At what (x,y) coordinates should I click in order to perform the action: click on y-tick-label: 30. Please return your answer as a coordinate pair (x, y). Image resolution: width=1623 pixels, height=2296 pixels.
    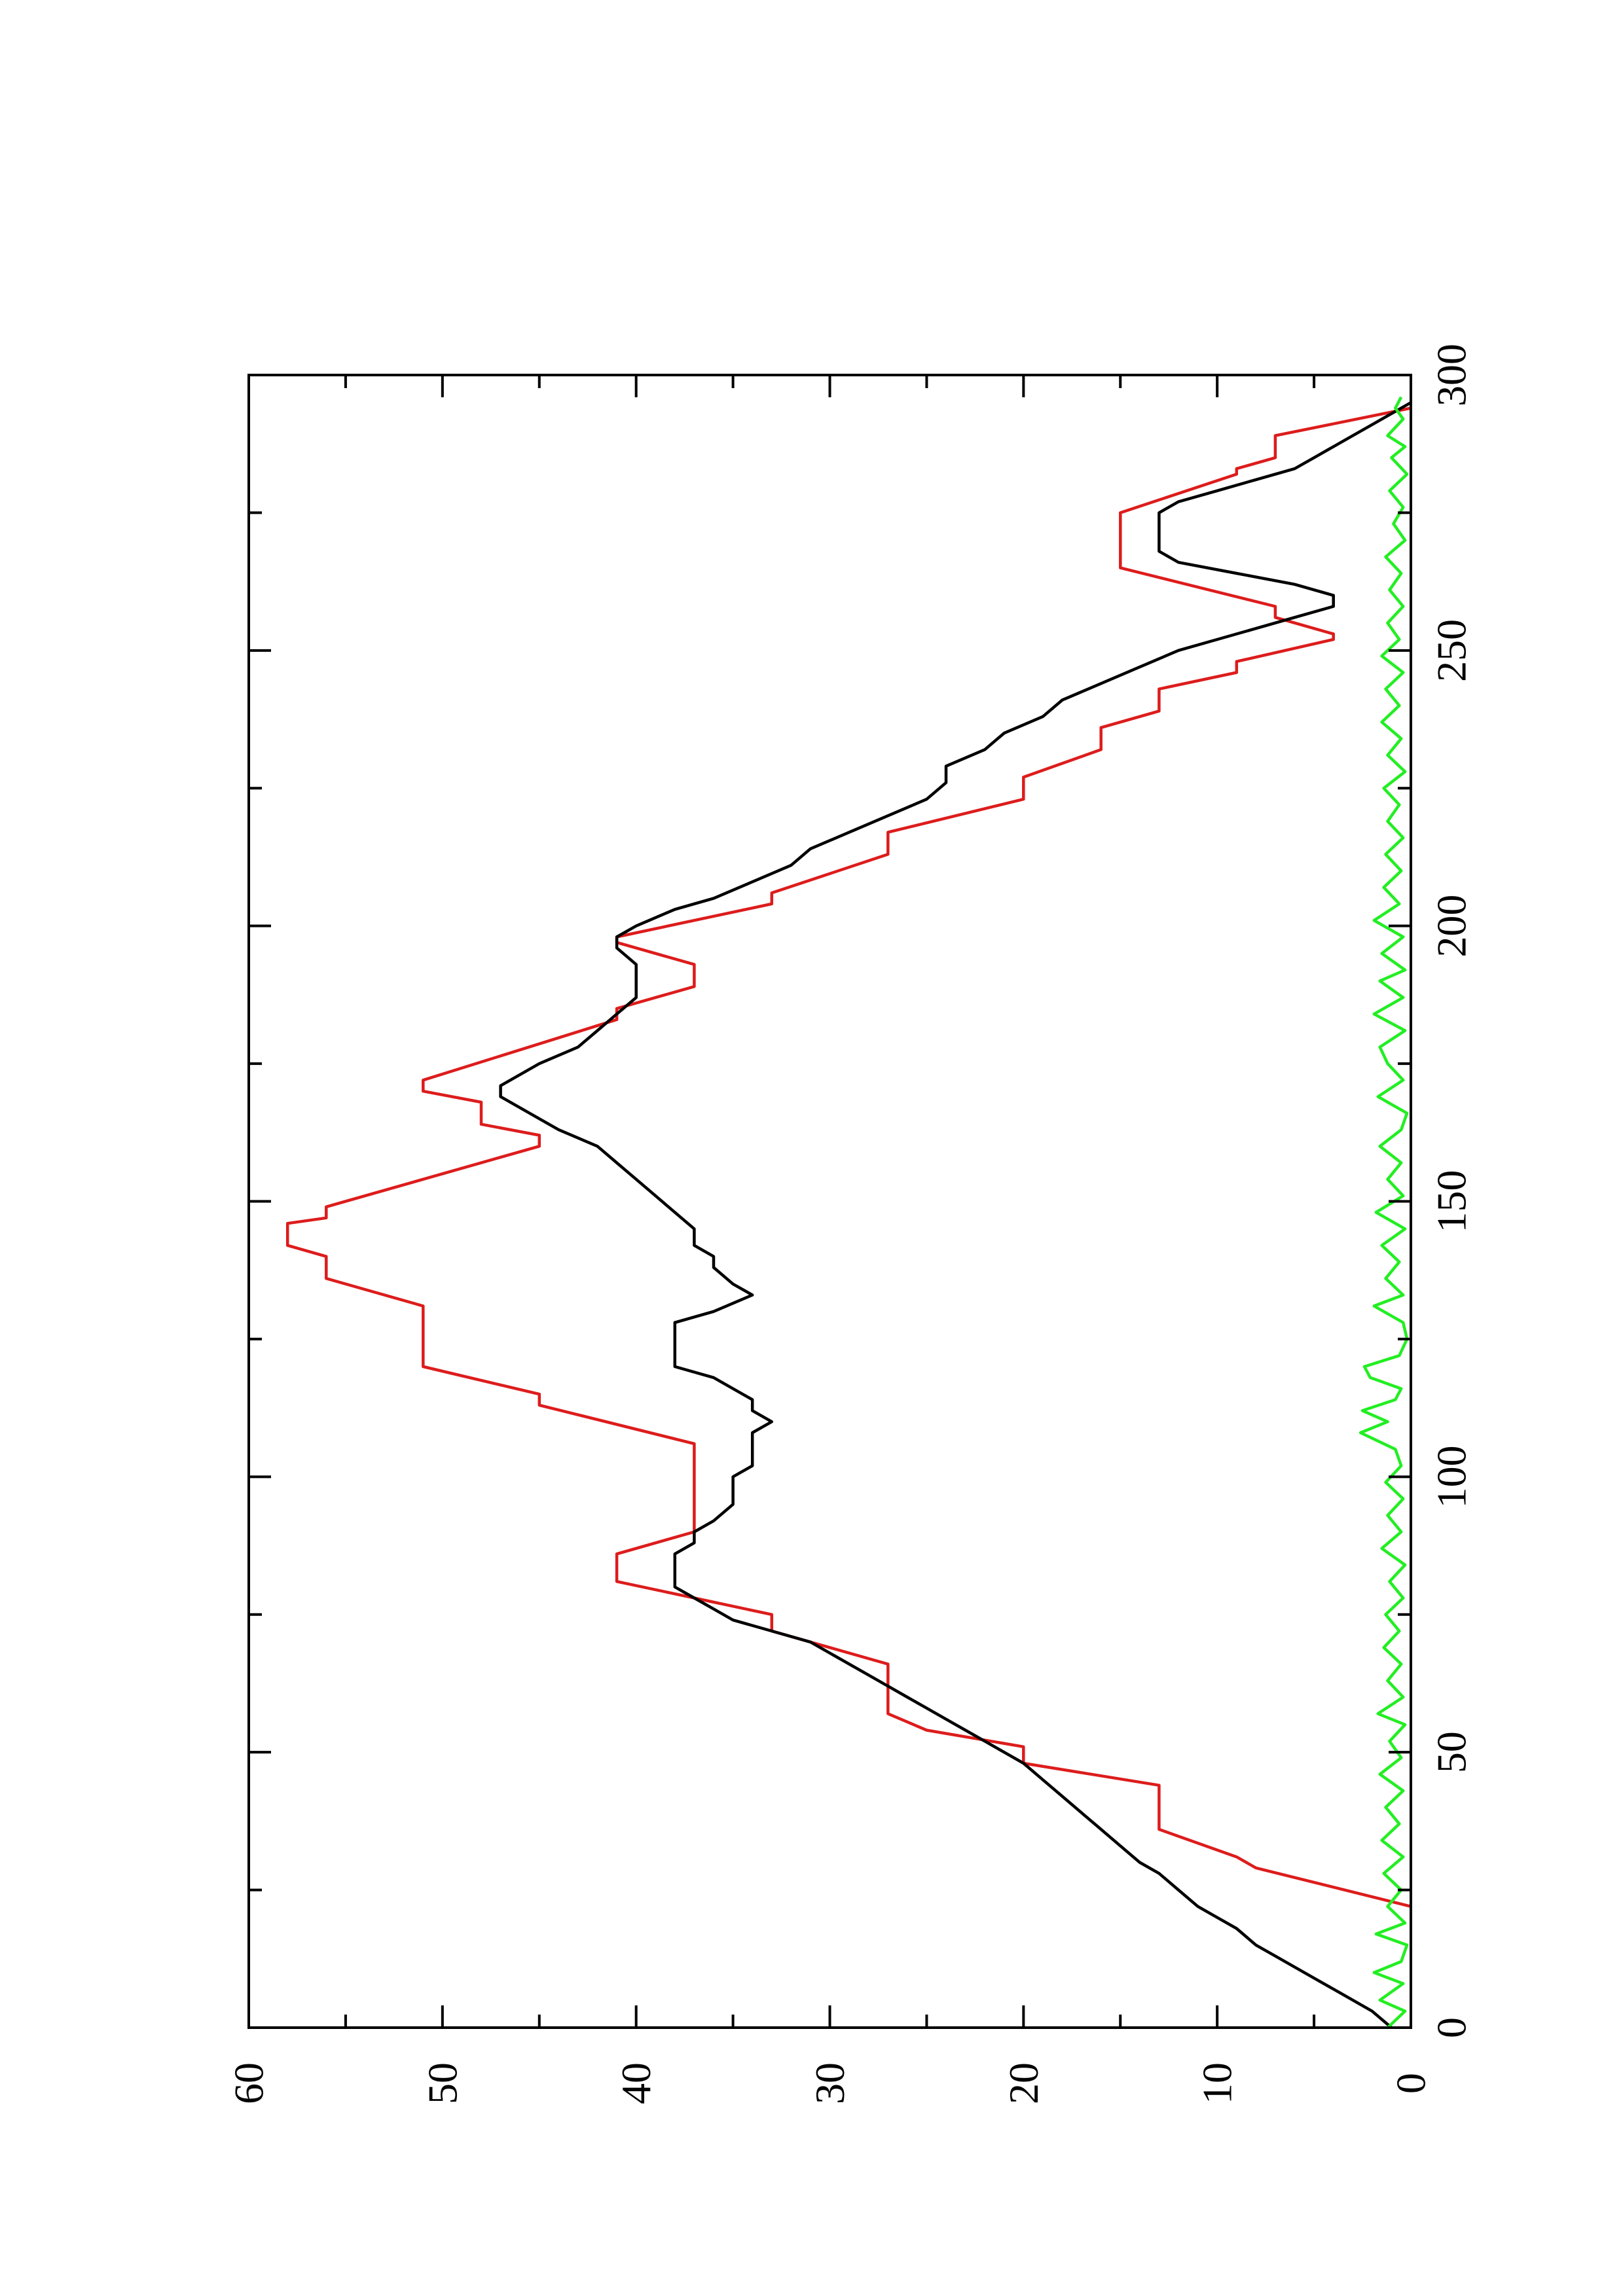
    Looking at the image, I should click on (830, 2083).